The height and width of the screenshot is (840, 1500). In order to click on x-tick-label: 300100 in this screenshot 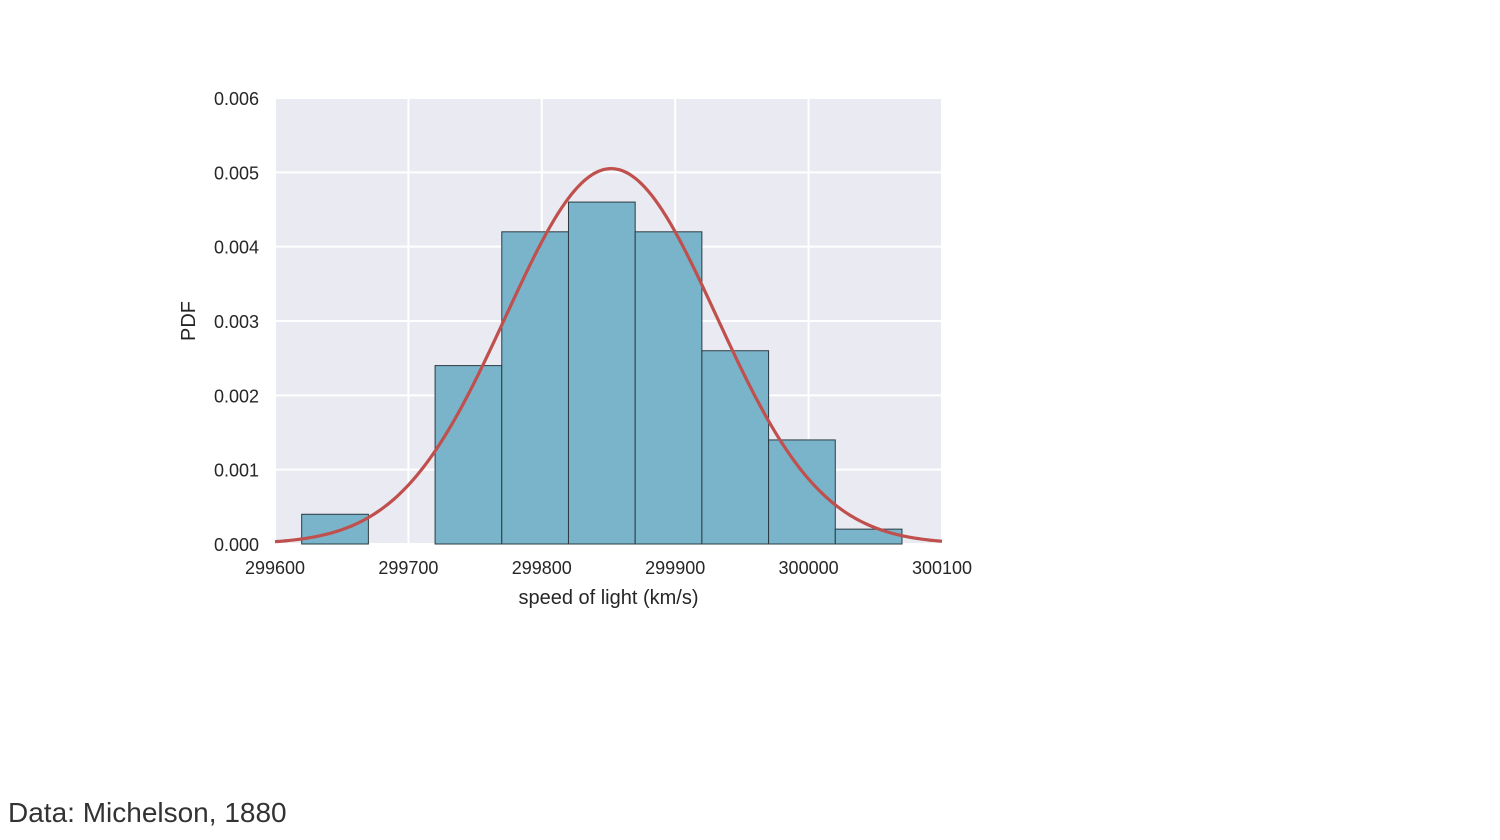, I will do `click(942, 568)`.